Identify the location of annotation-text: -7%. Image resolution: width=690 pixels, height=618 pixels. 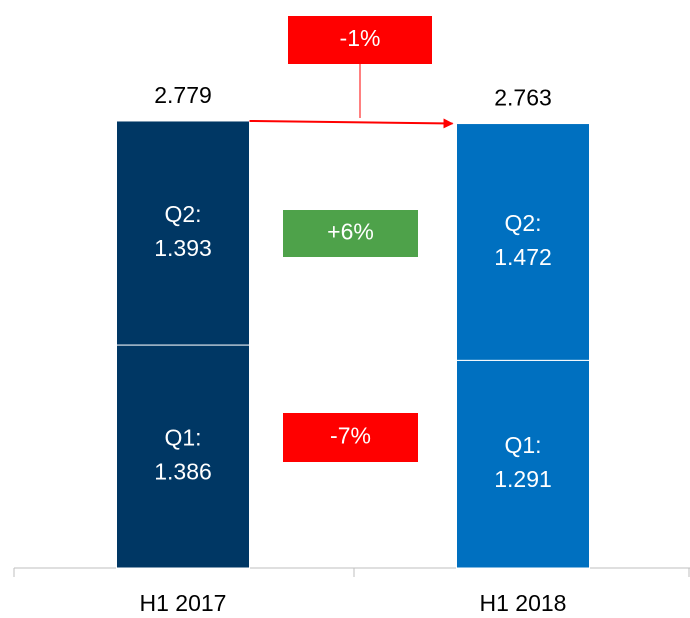
(350, 436).